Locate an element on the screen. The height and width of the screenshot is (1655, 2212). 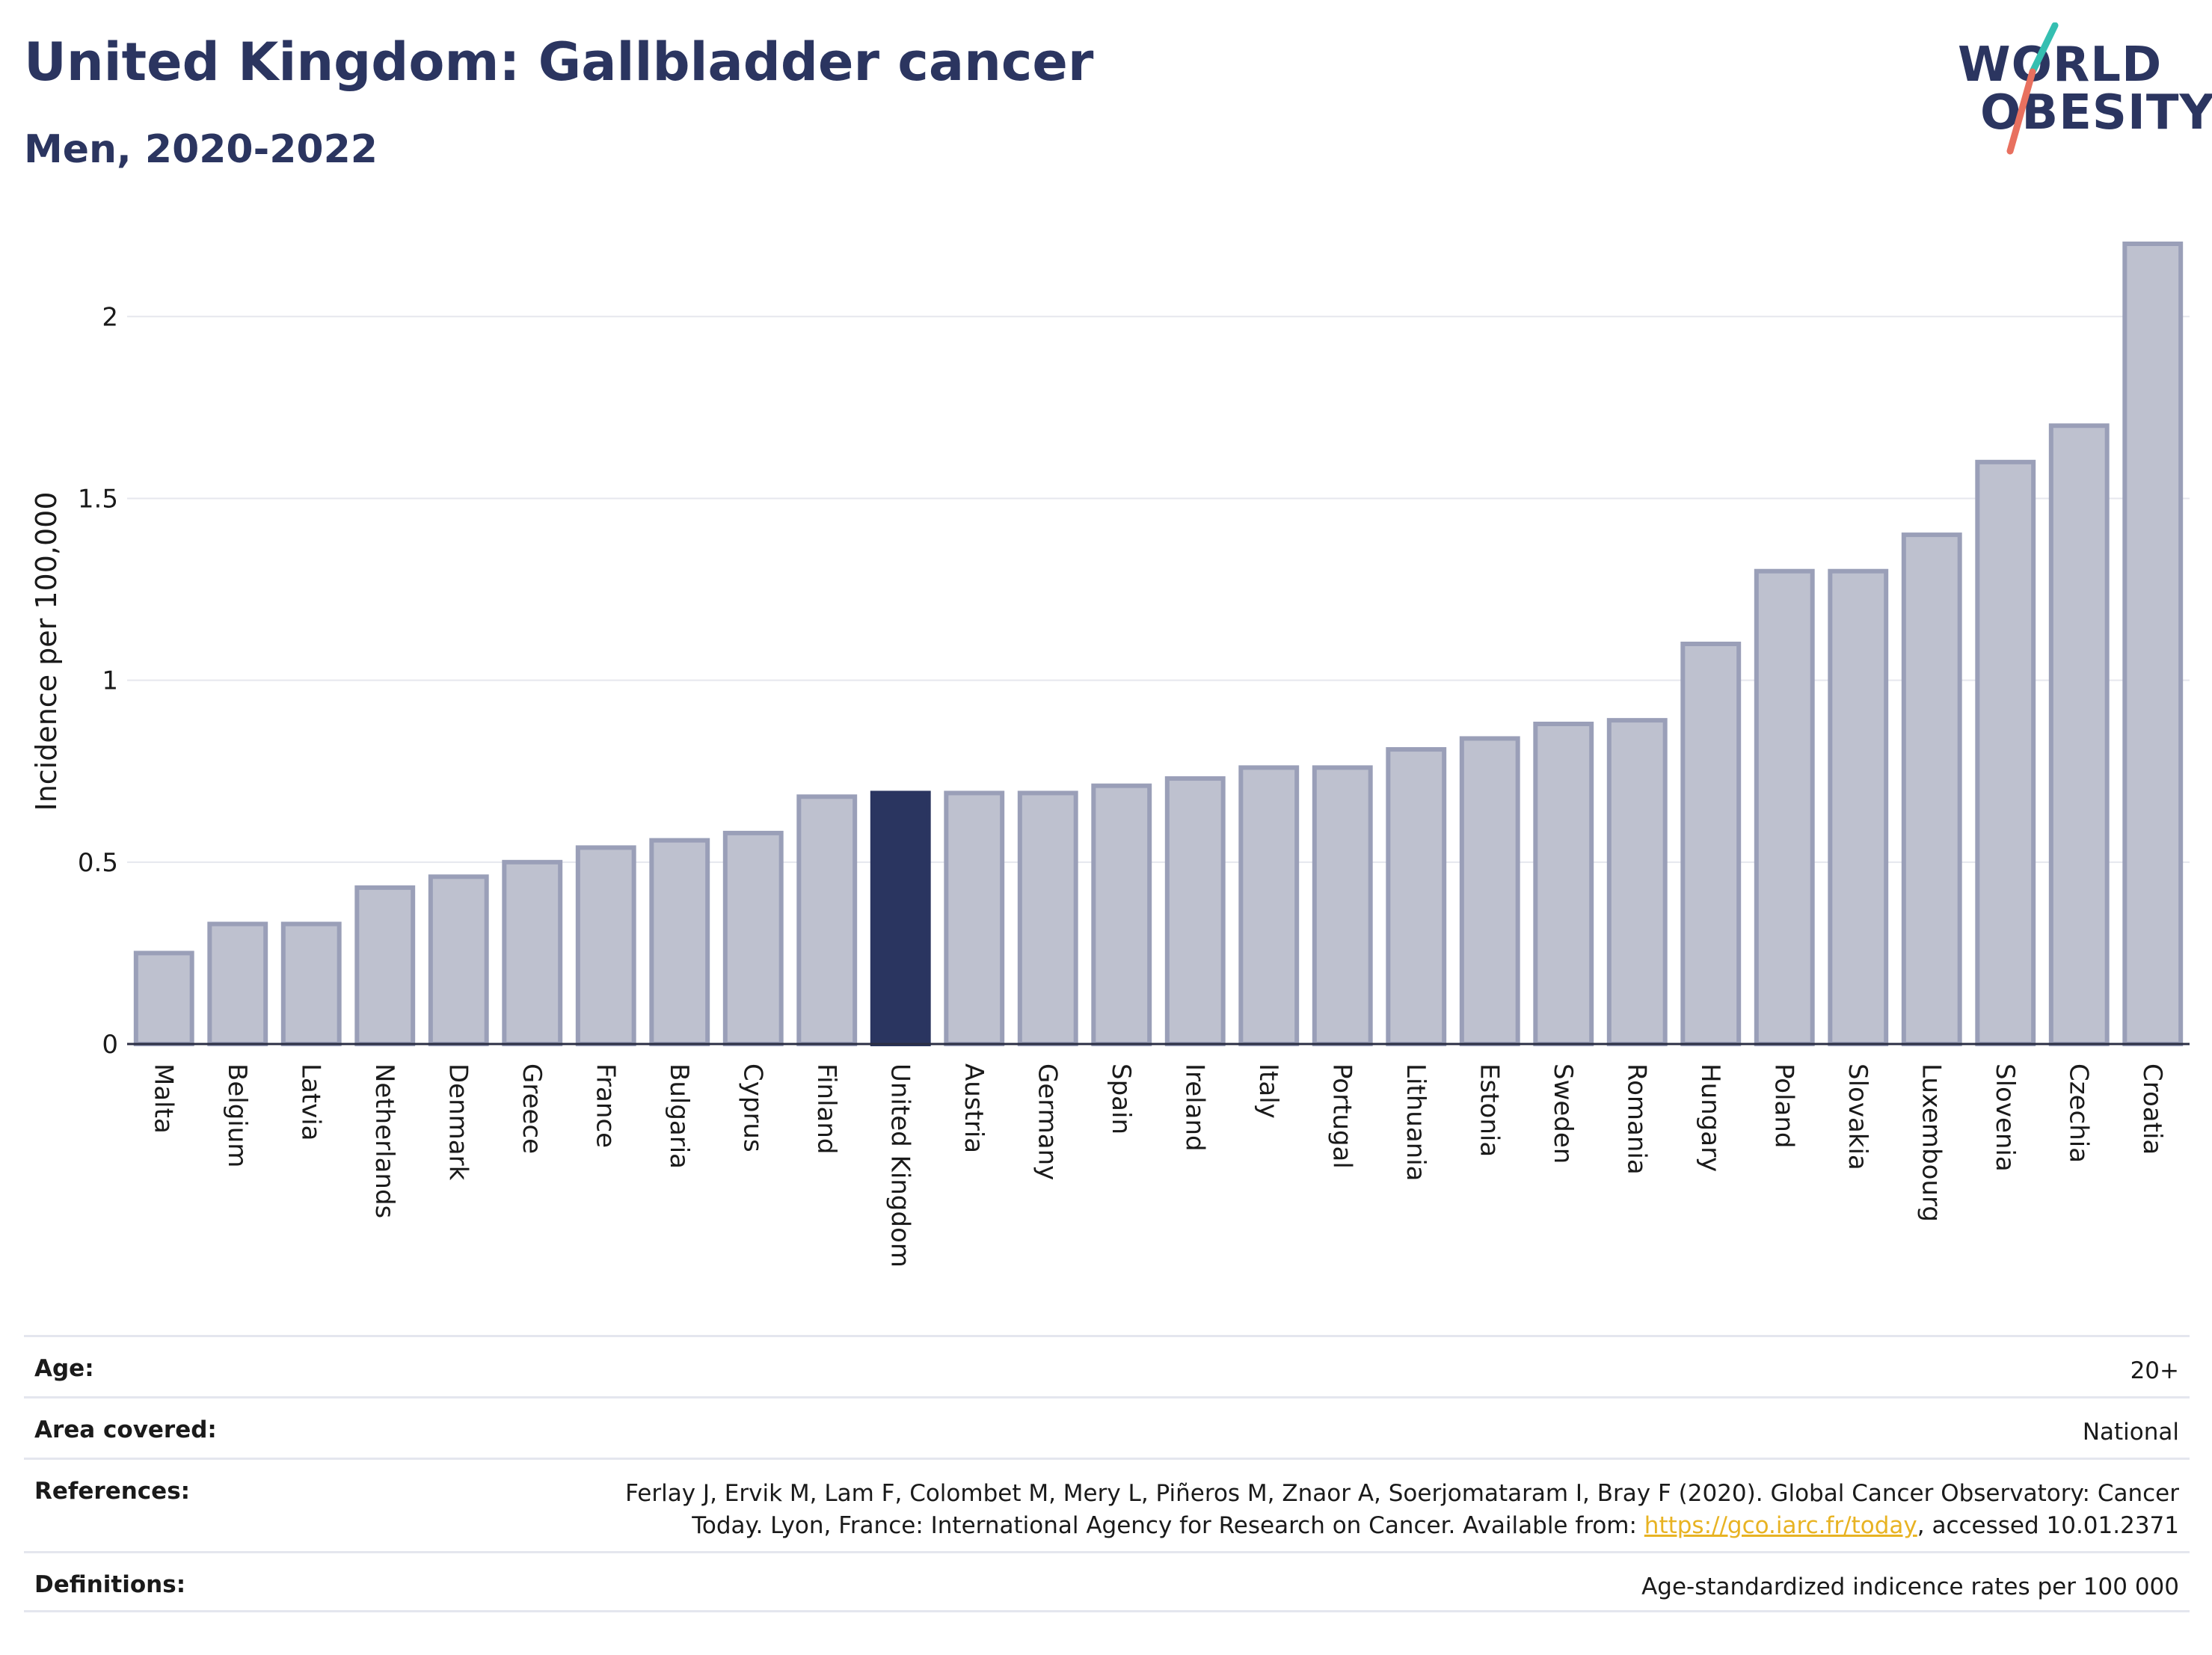
x-tick-label: Croatia is located at coordinates (2152, 1109).